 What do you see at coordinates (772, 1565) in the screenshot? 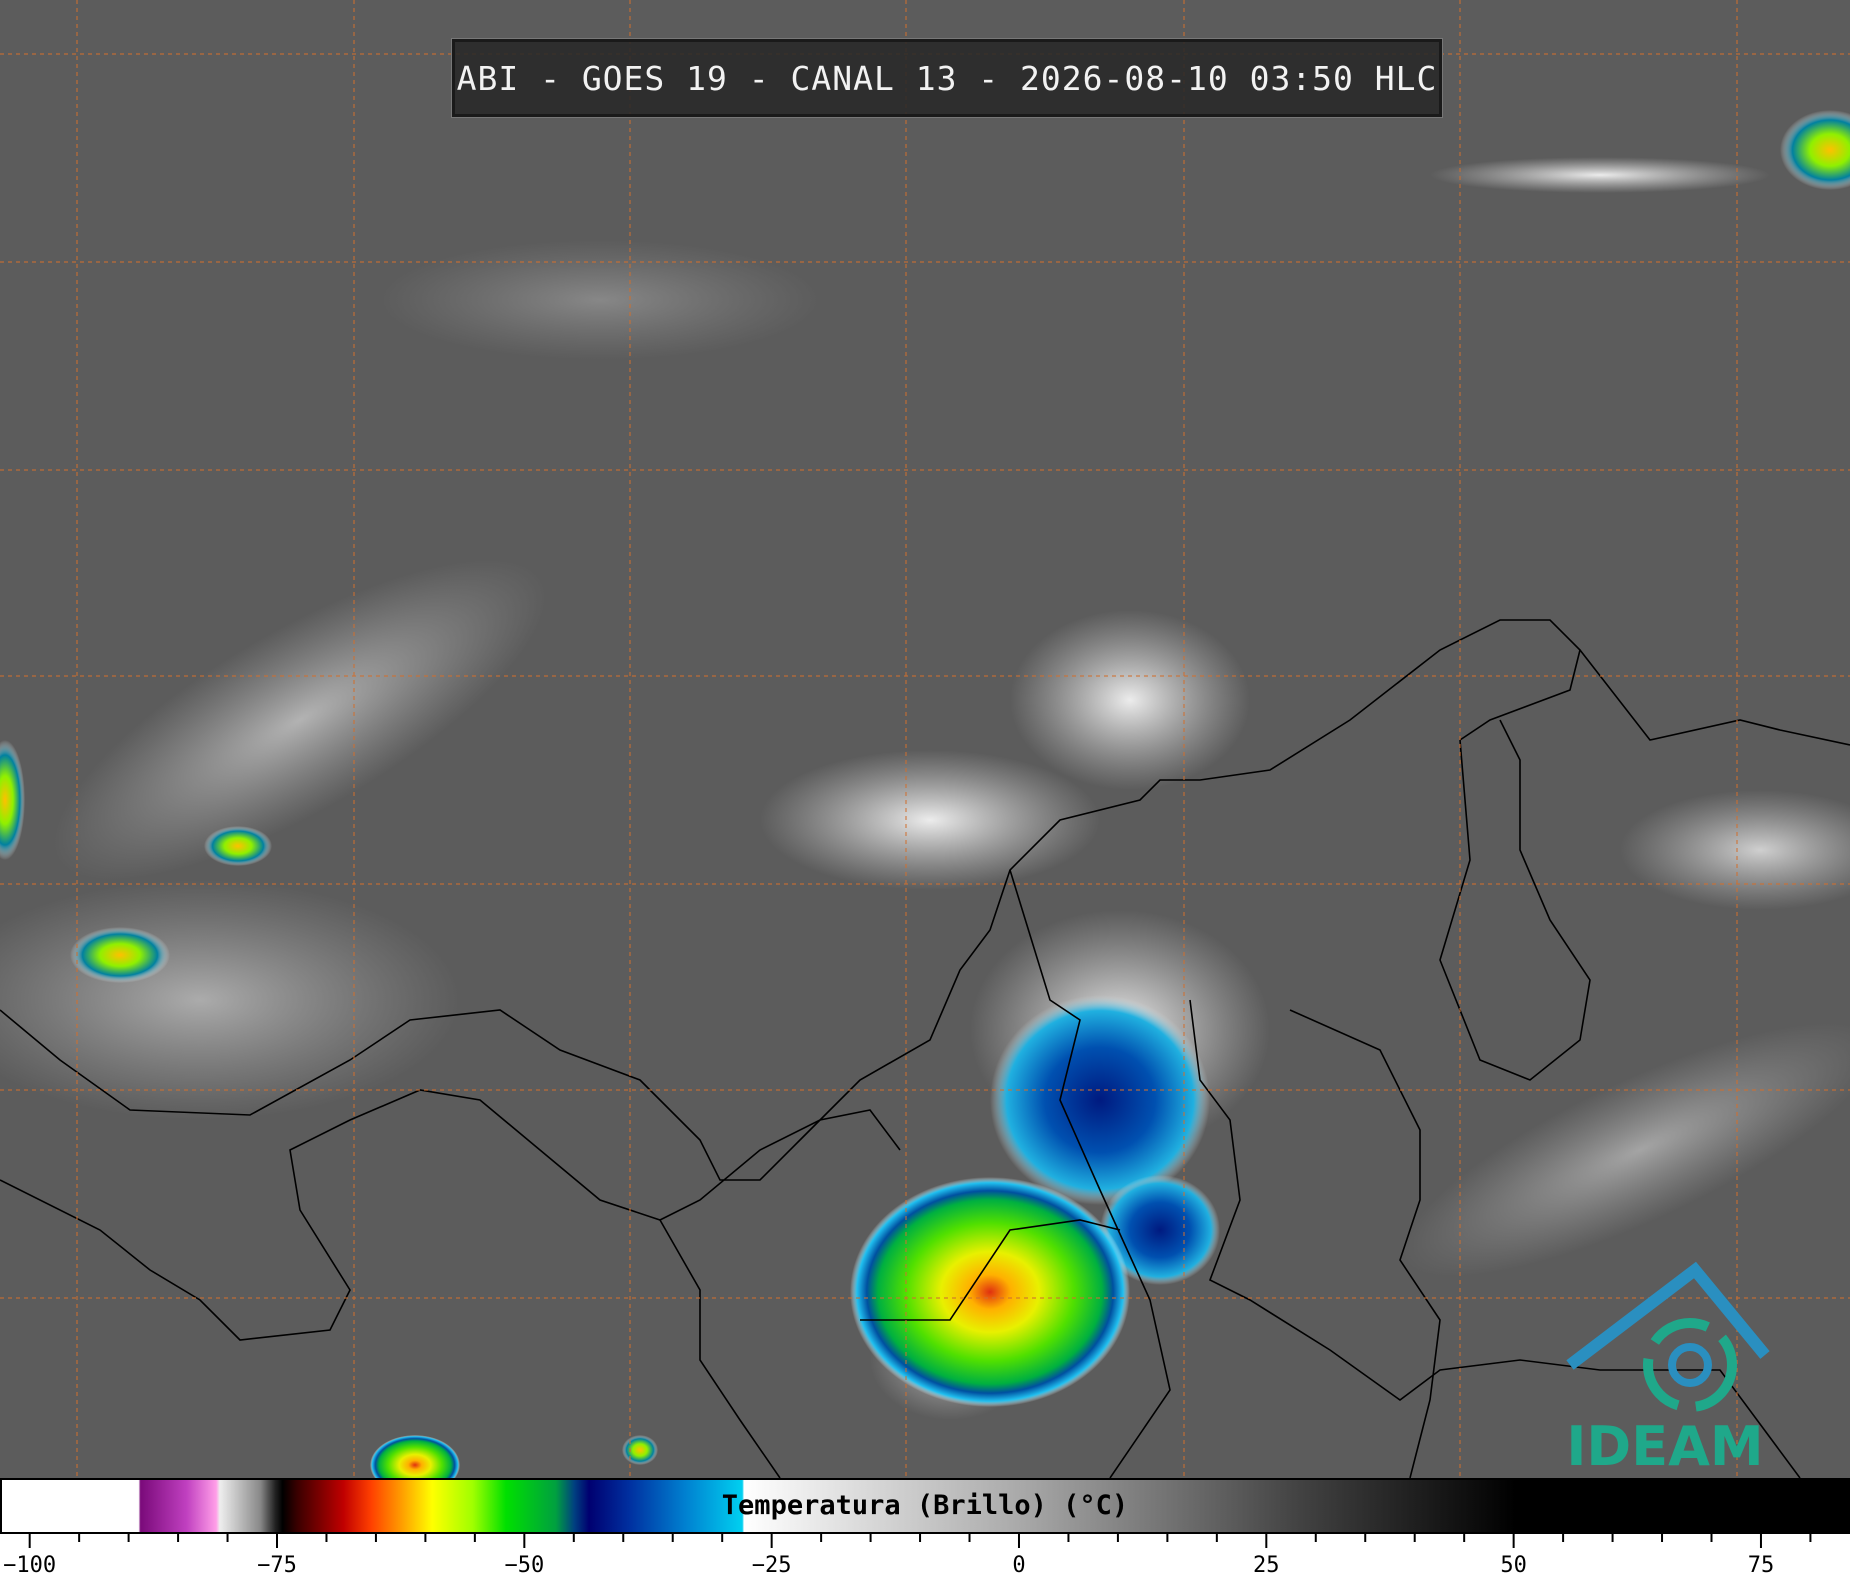
I see `tick-label: −25` at bounding box center [772, 1565].